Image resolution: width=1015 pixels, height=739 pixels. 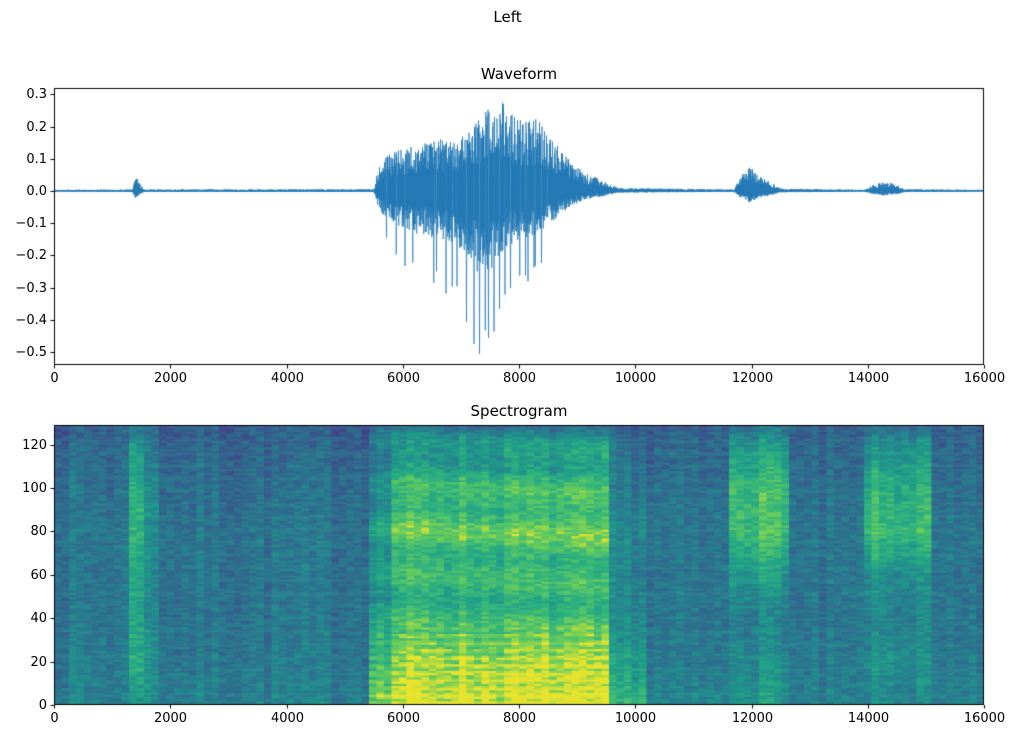 I want to click on y-tick-label: 100, so click(x=34, y=488).